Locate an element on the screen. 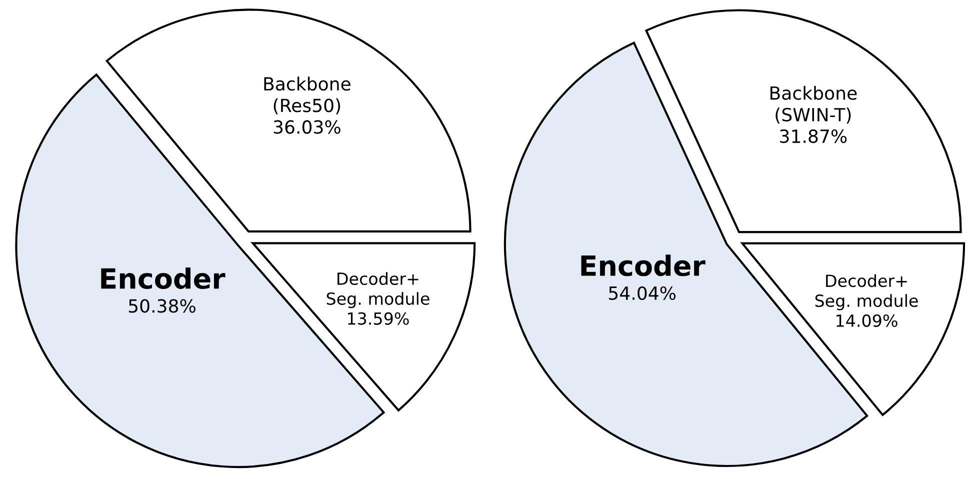 This screenshot has width=979, height=479. slice-label: Backbone (Res50) is located at coordinates (307, 95).